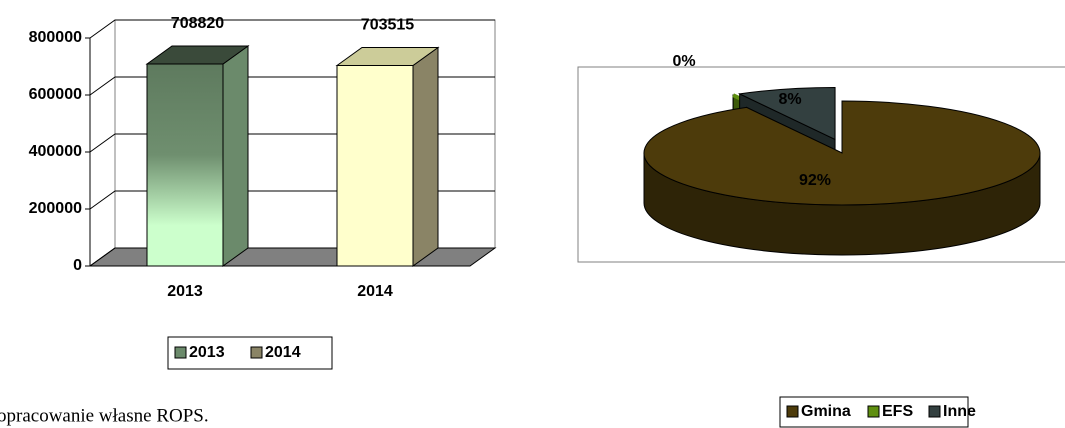  Describe the element at coordinates (77, 265) in the screenshot. I see `y-tick-label: 0` at that location.